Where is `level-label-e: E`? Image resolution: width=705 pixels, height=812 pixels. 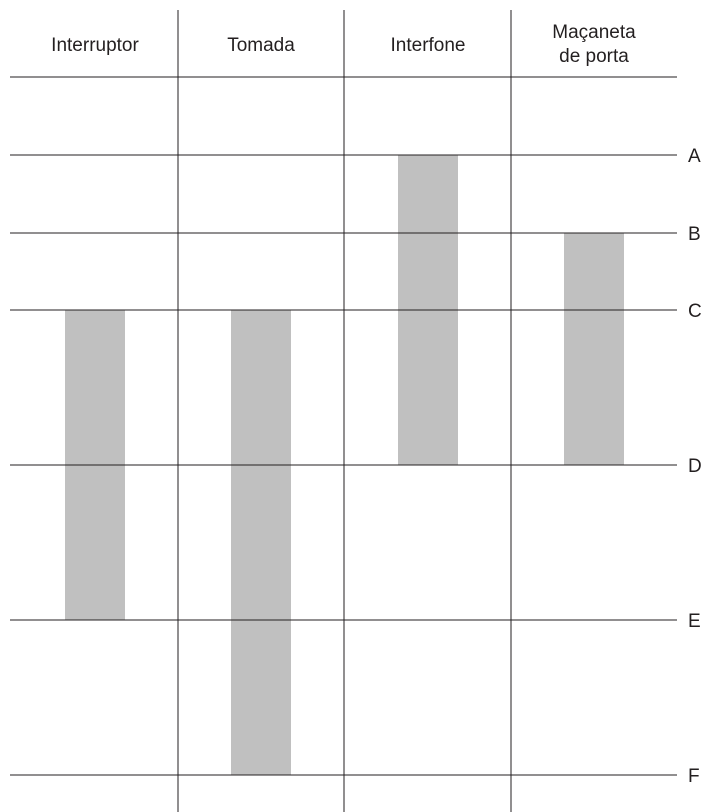 level-label-e: E is located at coordinates (694, 621).